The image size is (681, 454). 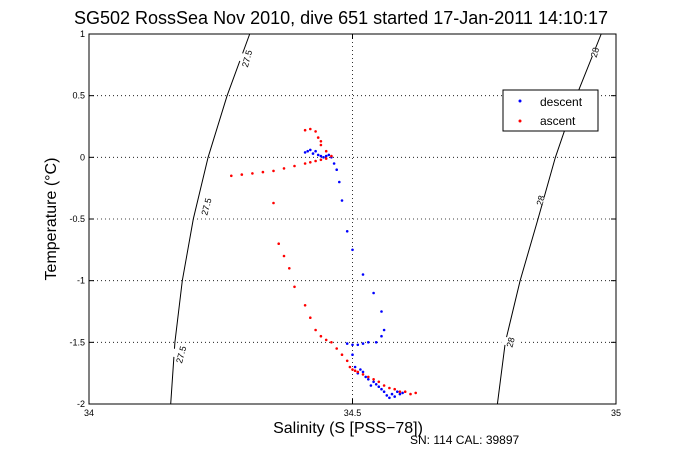 What do you see at coordinates (558, 121) in the screenshot?
I see `legend-ascent-label: ascent` at bounding box center [558, 121].